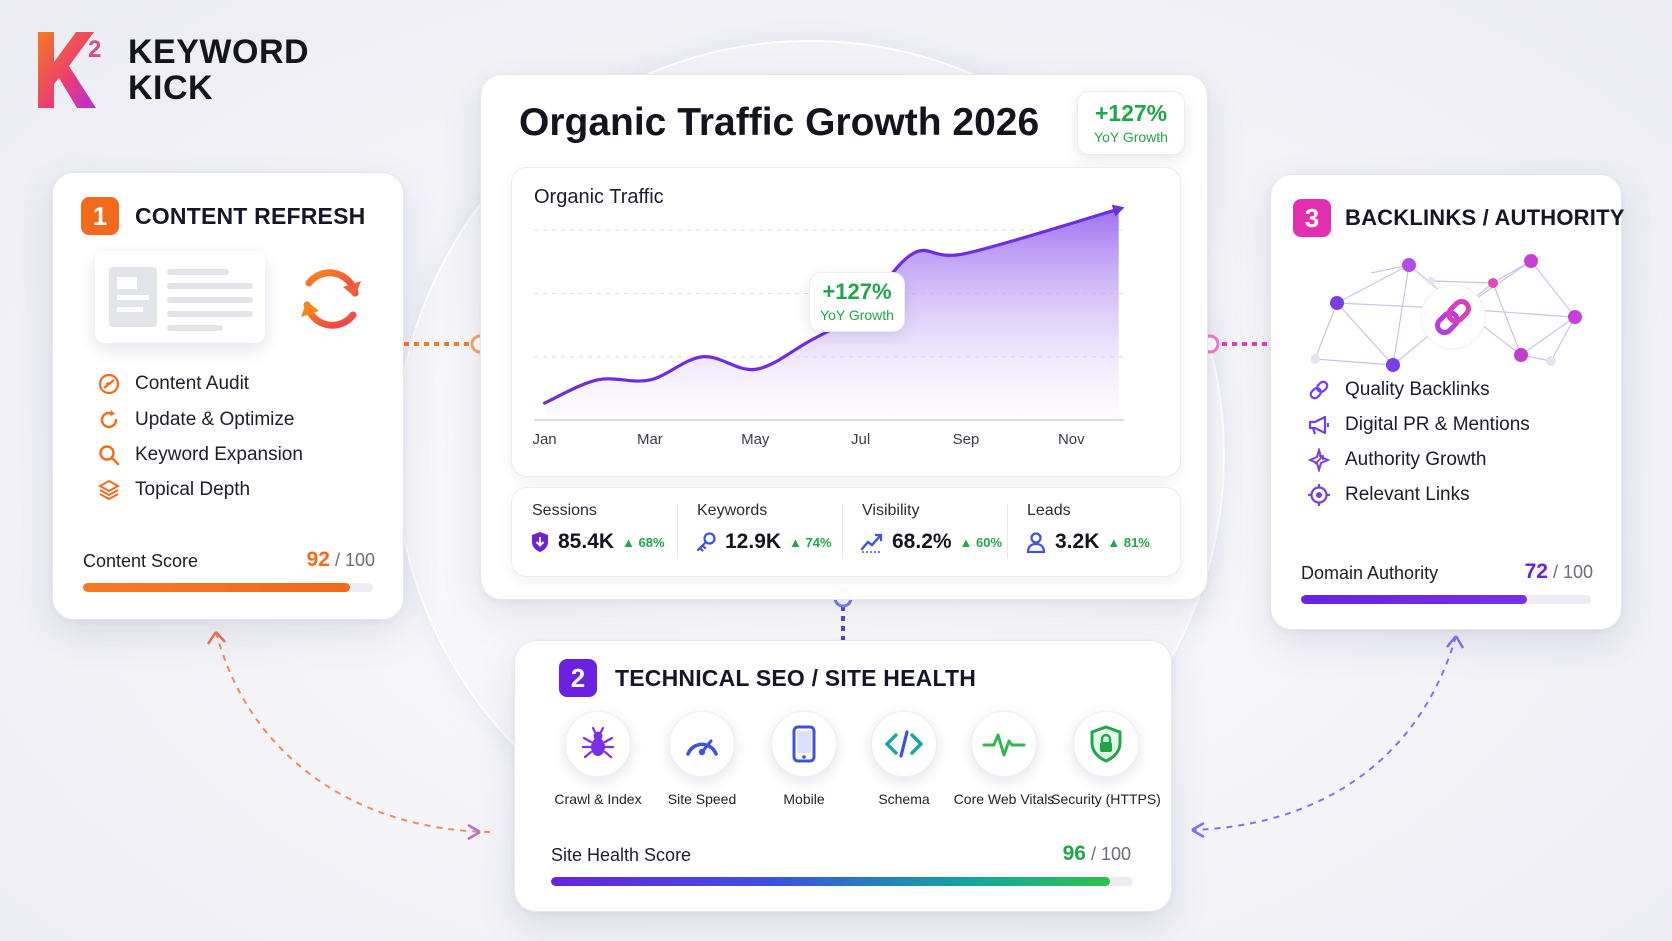  I want to click on list-item-label: Keyword Expansion, so click(219, 454).